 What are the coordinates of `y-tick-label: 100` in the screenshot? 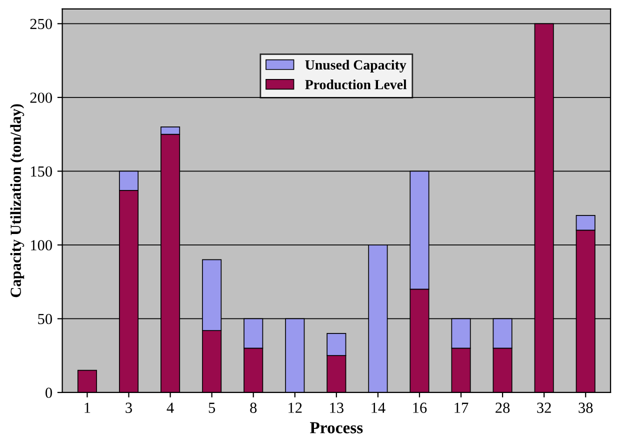 It's located at (41, 245).